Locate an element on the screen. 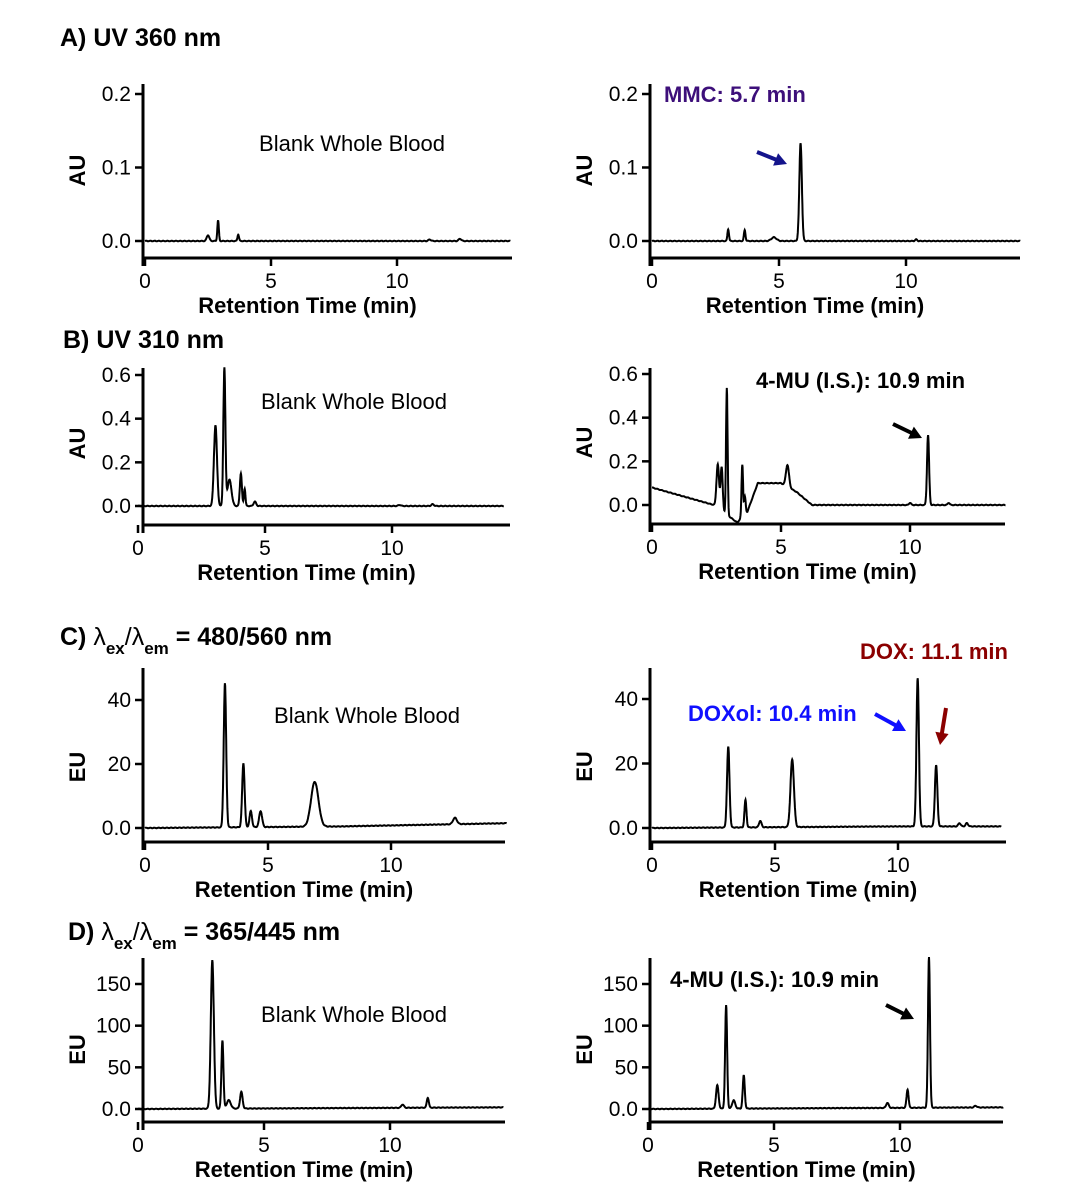 Image resolution: width=1080 pixels, height=1200 pixels. section-a-title: A) UV 360 nm is located at coordinates (140, 38).